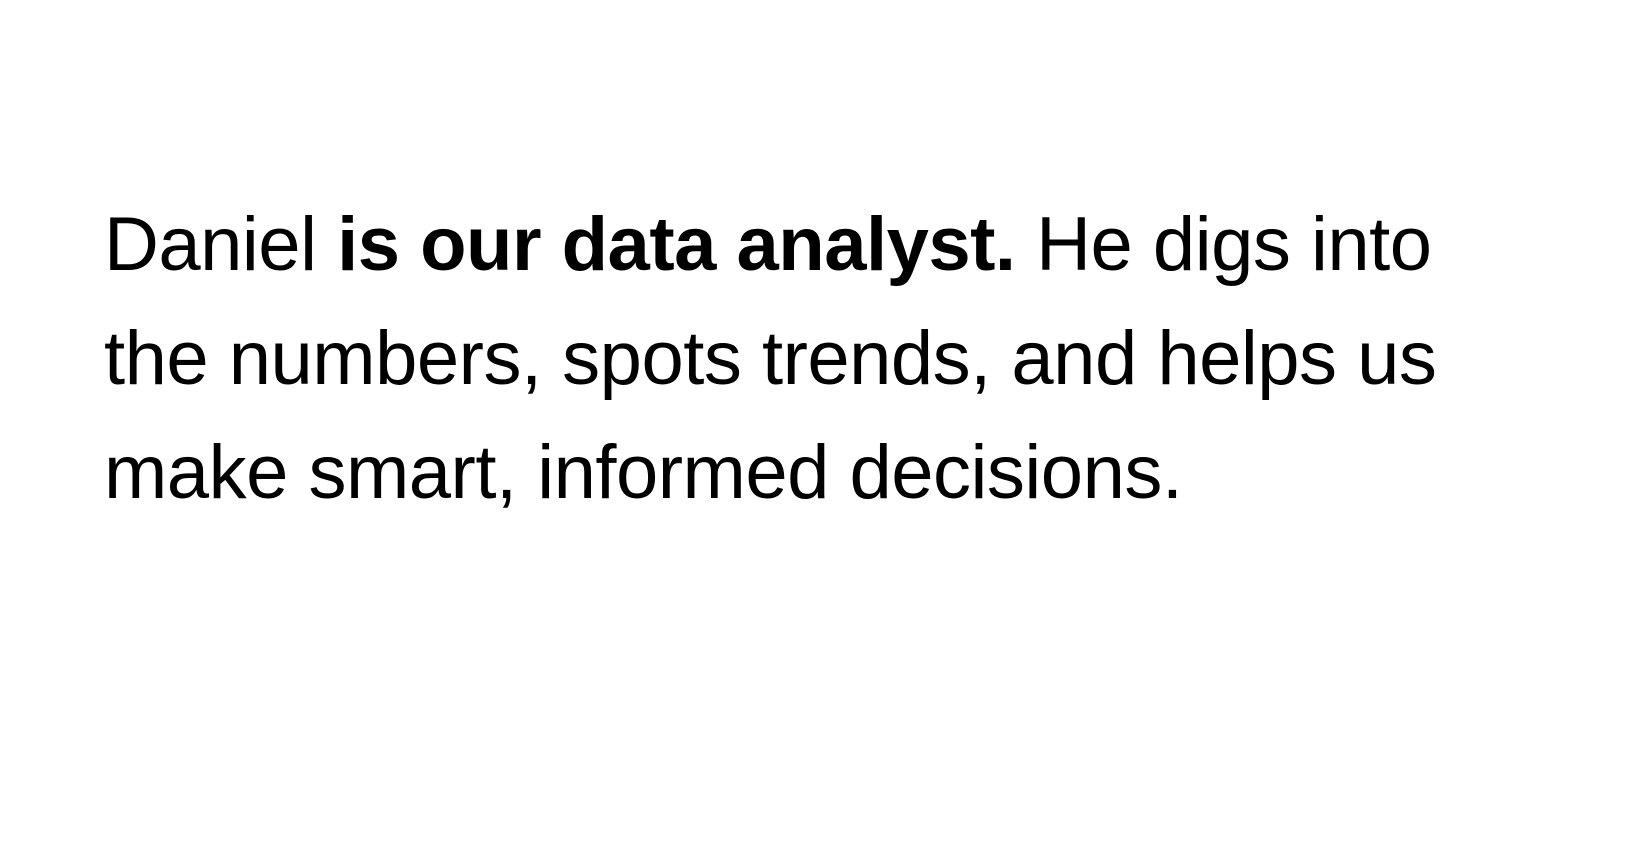  I want to click on bold-role-phrase: is our data analyst., so click(676, 244).